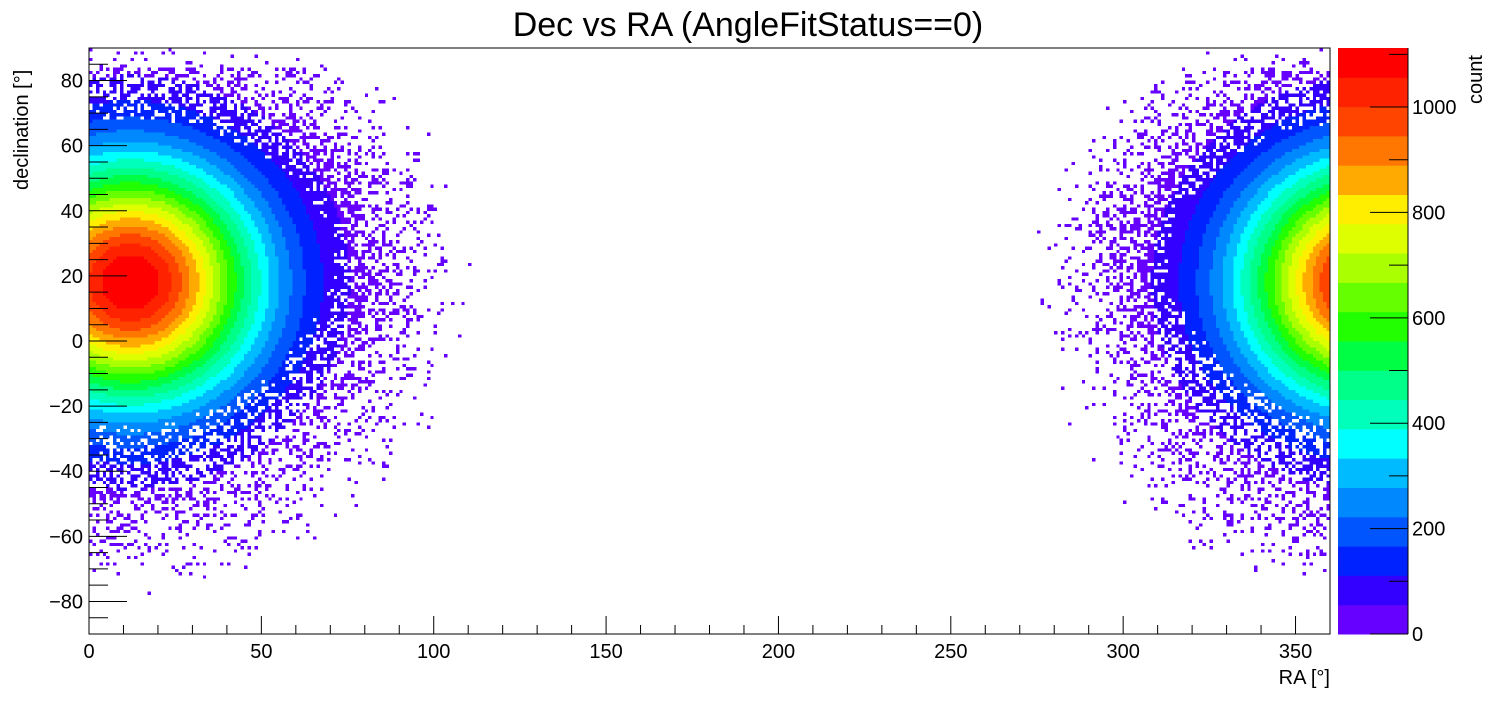 The image size is (1496, 722). What do you see at coordinates (66, 472) in the screenshot?
I see `y-tick-label: −40` at bounding box center [66, 472].